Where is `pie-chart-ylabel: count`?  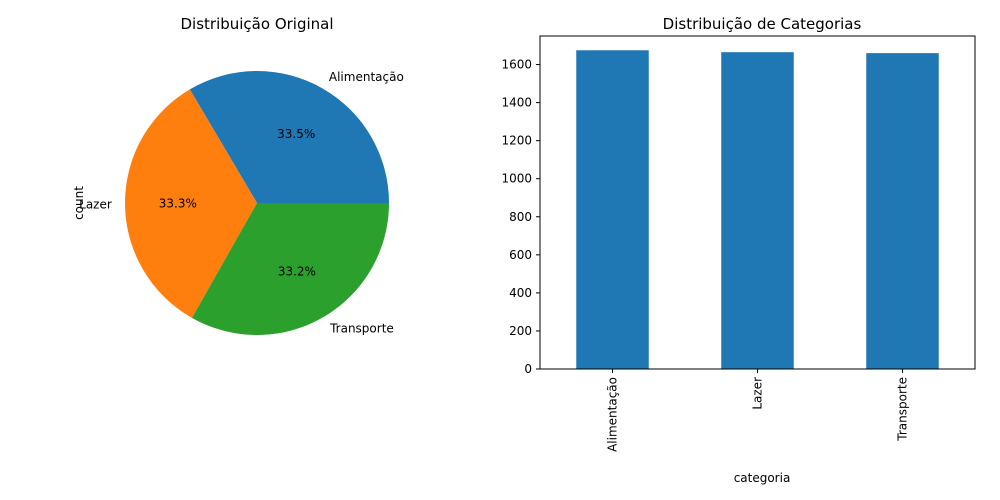
pie-chart-ylabel: count is located at coordinates (79, 203).